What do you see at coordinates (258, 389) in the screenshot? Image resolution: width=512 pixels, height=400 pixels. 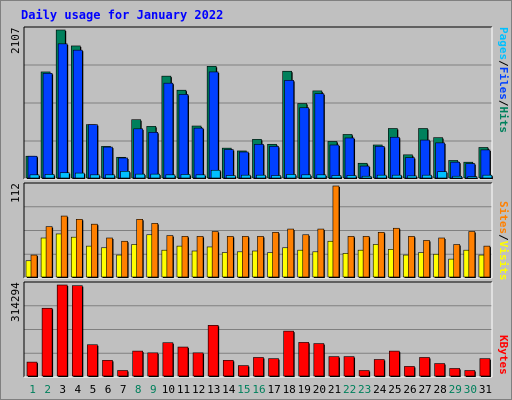 I see `day-label: 16` at bounding box center [258, 389].